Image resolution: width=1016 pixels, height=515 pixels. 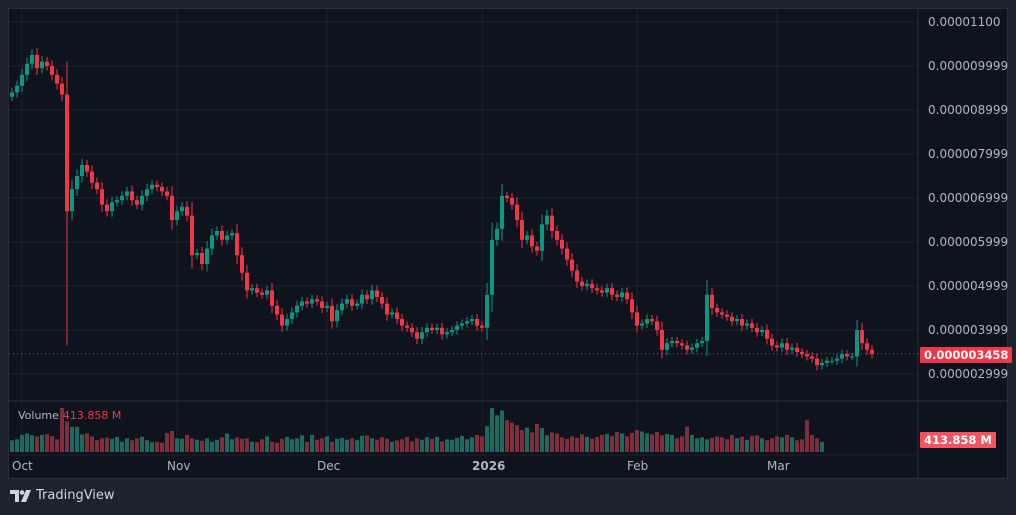 What do you see at coordinates (178, 466) in the screenshot?
I see `x-tick-label: Nov` at bounding box center [178, 466].